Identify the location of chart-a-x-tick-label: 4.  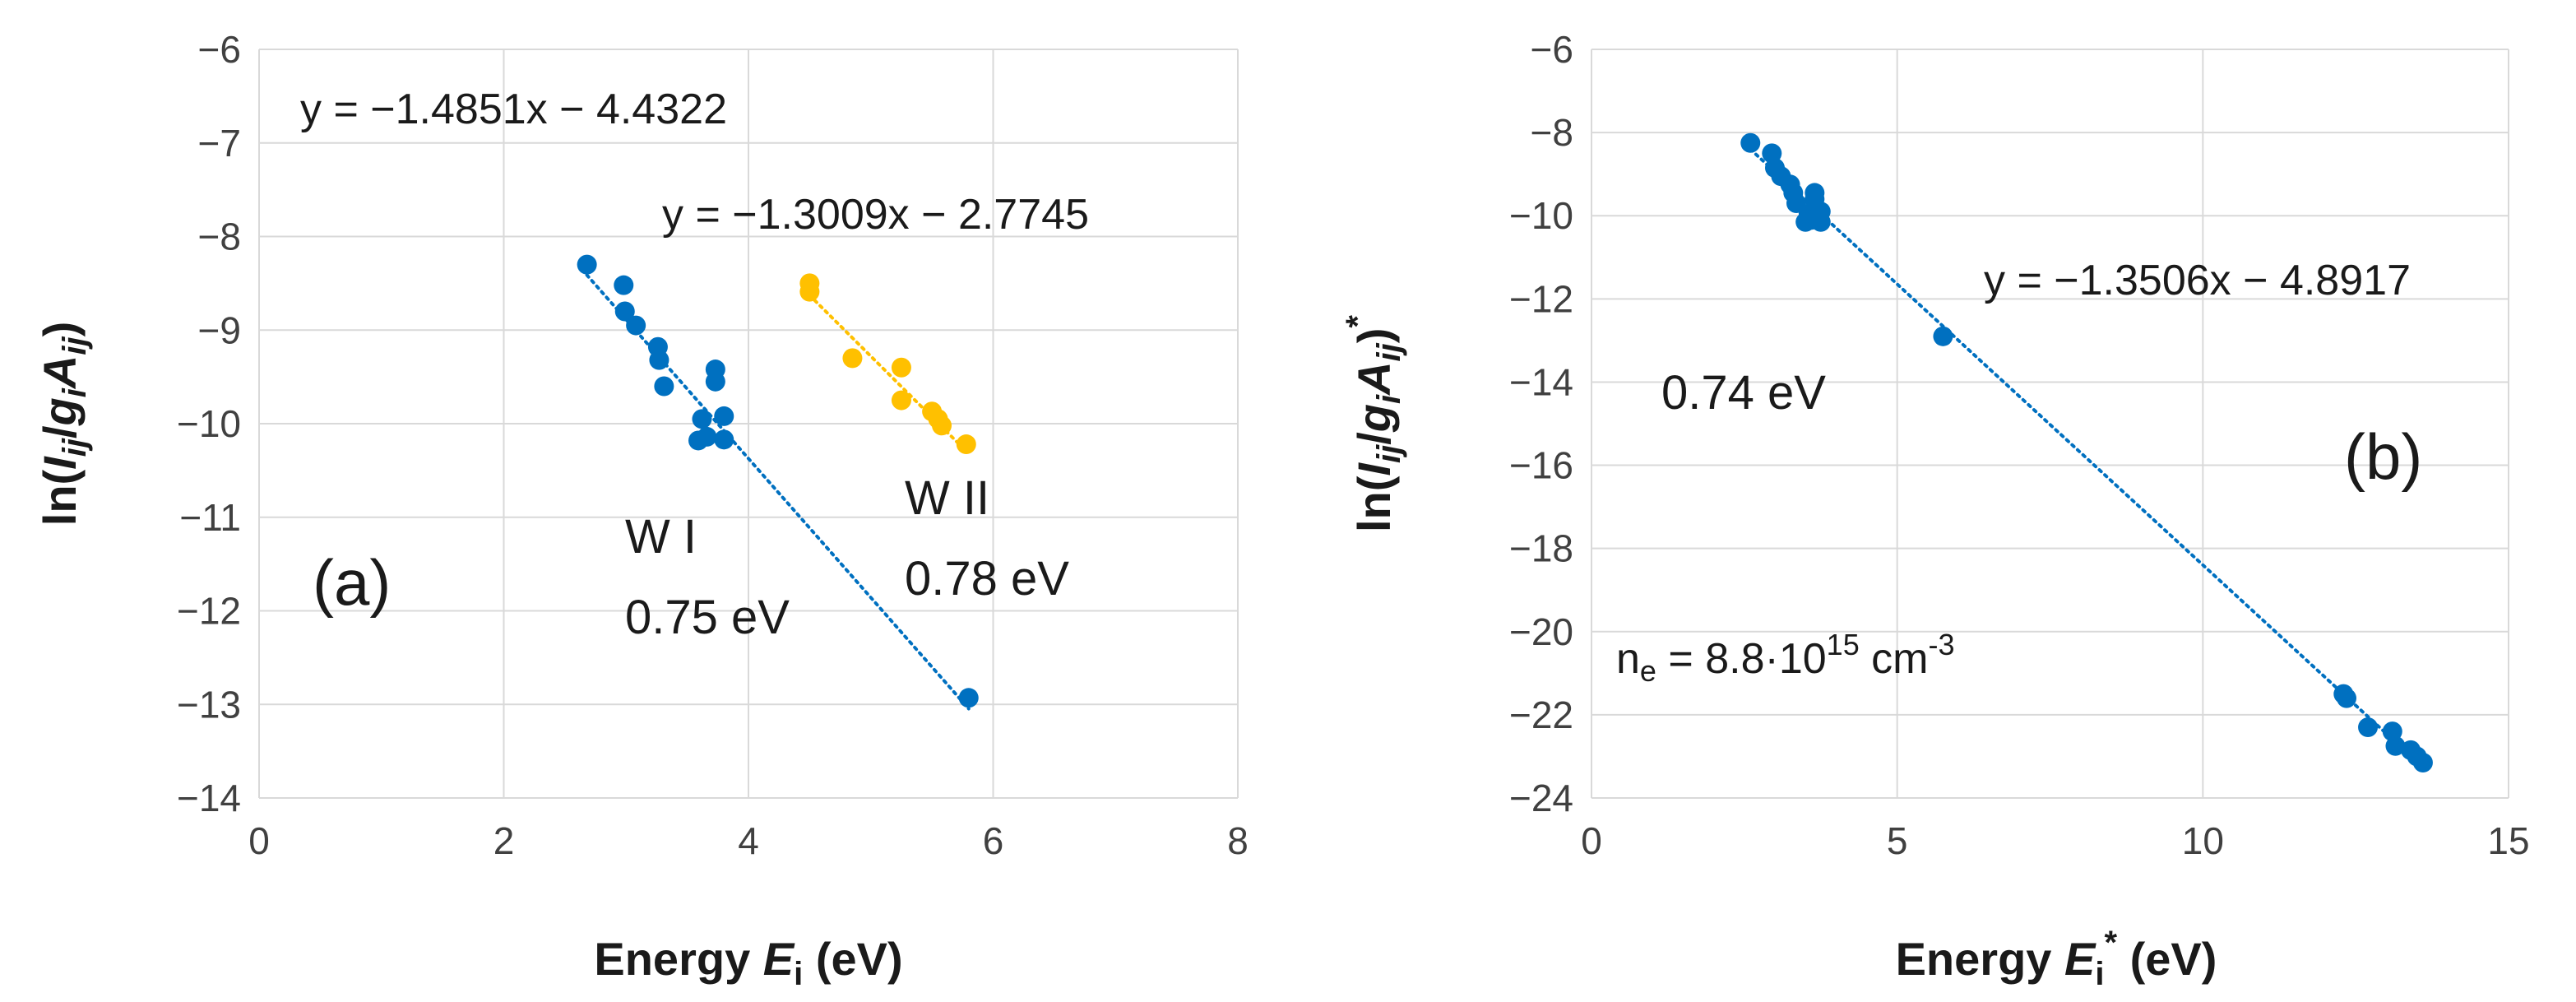
(749, 840).